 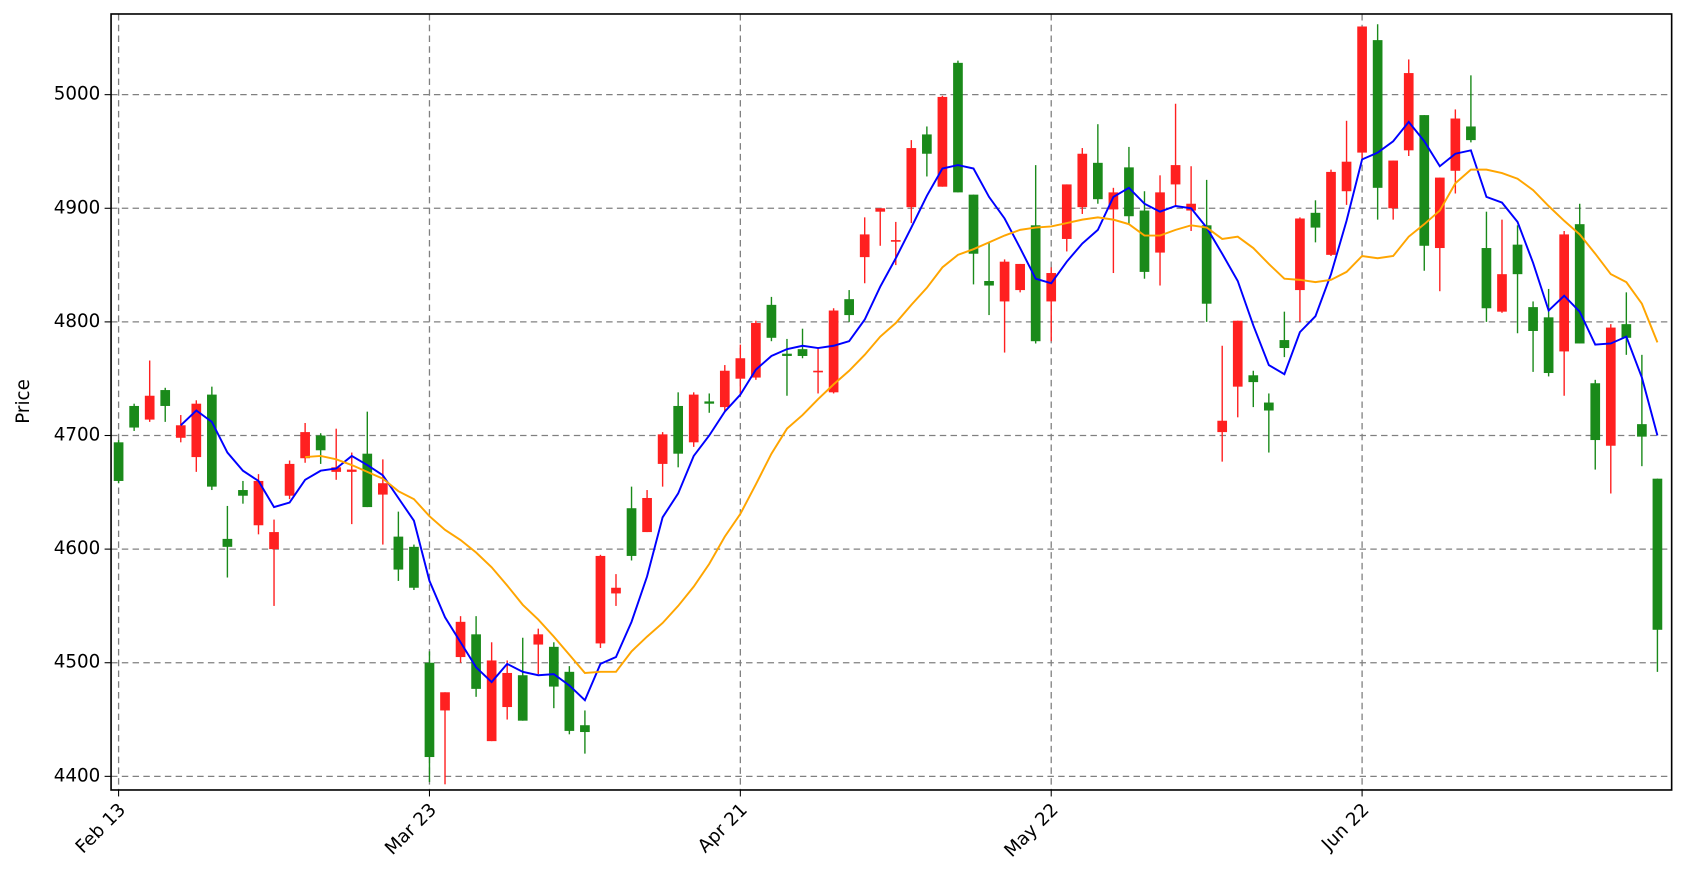 I want to click on y-tick-label: 4800, so click(x=77, y=321).